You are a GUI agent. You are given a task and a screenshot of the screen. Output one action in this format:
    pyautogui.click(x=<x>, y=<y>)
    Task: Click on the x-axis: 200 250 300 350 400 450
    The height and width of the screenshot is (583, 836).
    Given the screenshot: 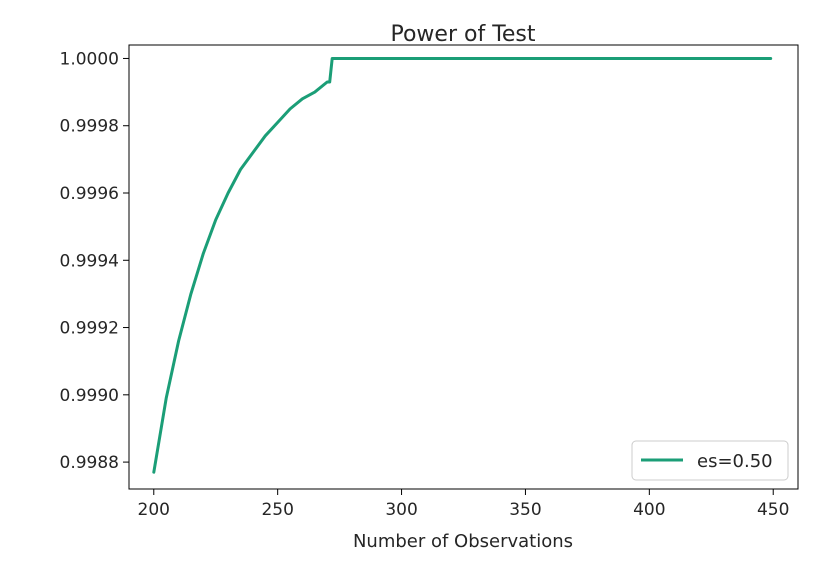 What is the action you would take?
    pyautogui.click(x=463, y=504)
    